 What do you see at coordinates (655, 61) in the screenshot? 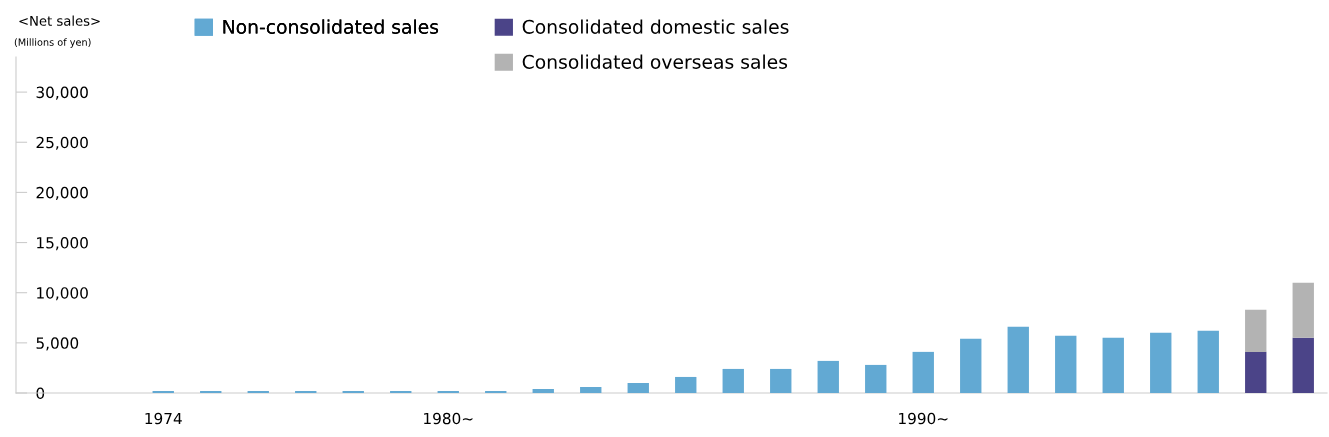
I see `legend-label: Consolidated overseas sales` at bounding box center [655, 61].